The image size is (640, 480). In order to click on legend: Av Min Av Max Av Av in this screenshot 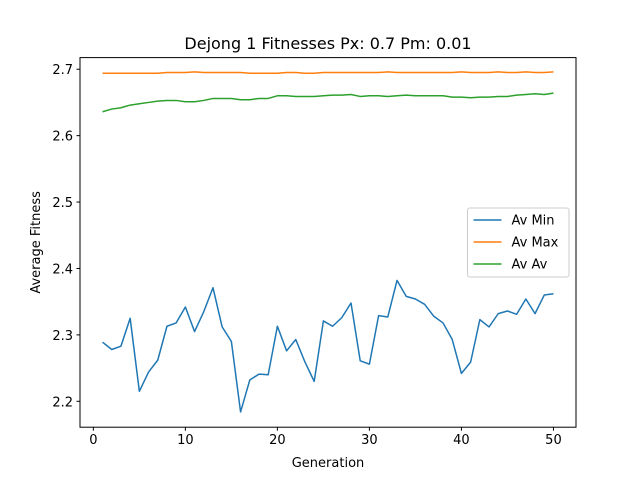, I will do `click(518, 242)`.